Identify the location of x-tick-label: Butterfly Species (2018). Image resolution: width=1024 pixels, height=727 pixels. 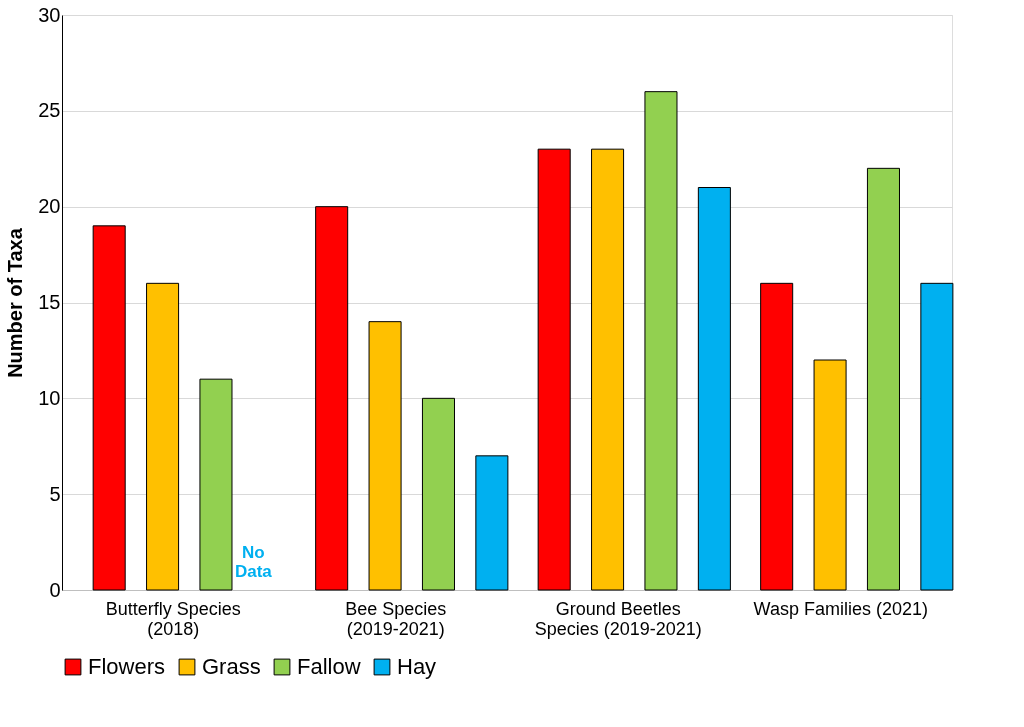
(173, 618).